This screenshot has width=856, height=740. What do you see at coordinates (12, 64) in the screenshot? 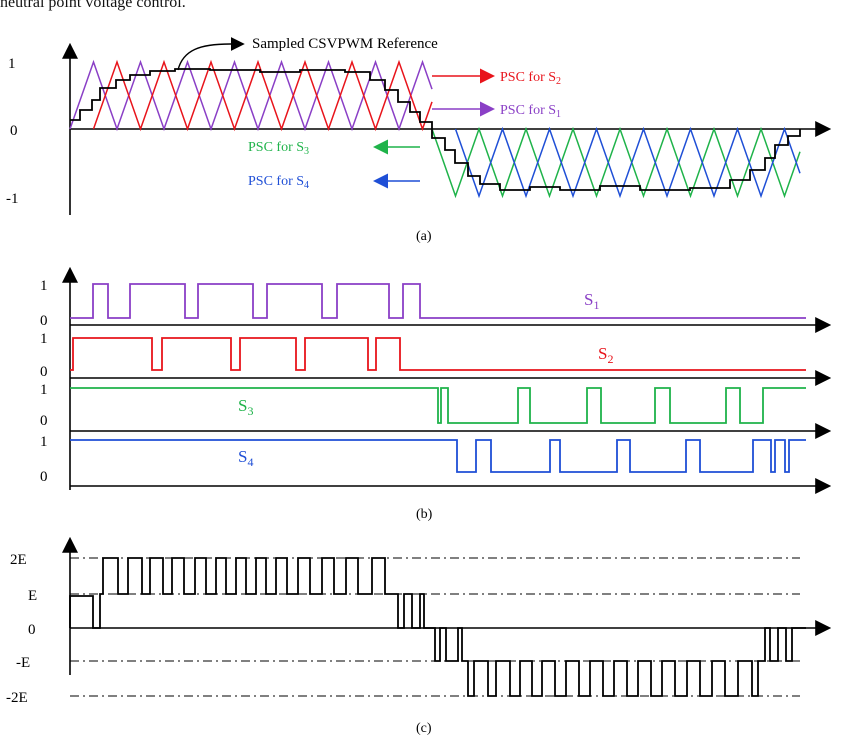
I see `panel-a-tick-1: 1` at bounding box center [12, 64].